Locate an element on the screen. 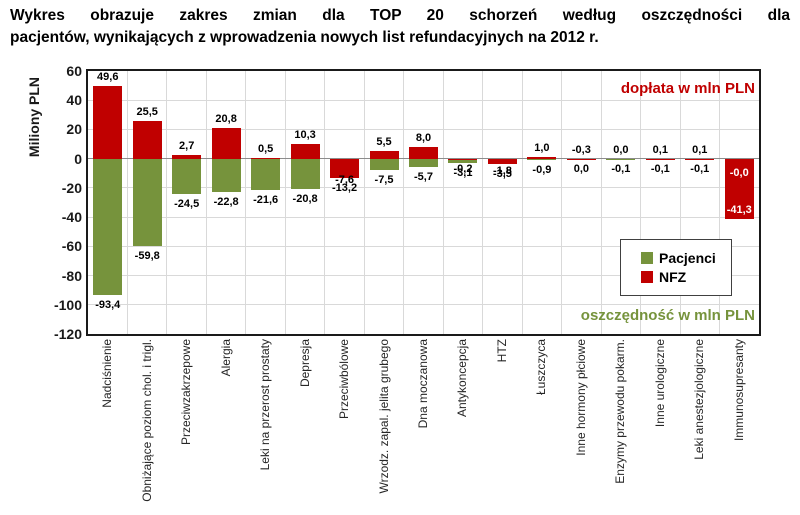 This screenshot has height=515, width=800. value-label: 5,5 is located at coordinates (384, 141).